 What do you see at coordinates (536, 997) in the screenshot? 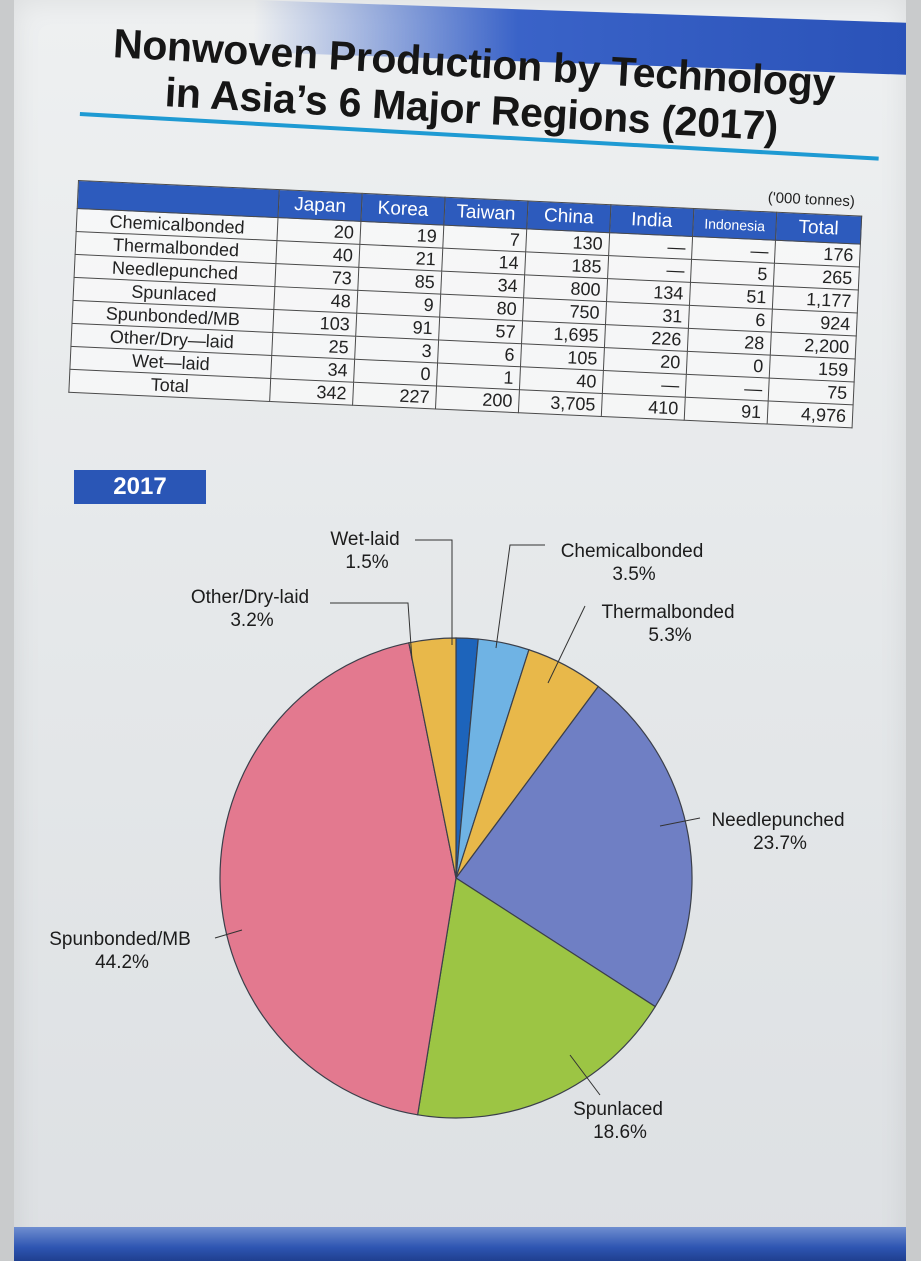
I see `pie-slice-spunlaced` at bounding box center [536, 997].